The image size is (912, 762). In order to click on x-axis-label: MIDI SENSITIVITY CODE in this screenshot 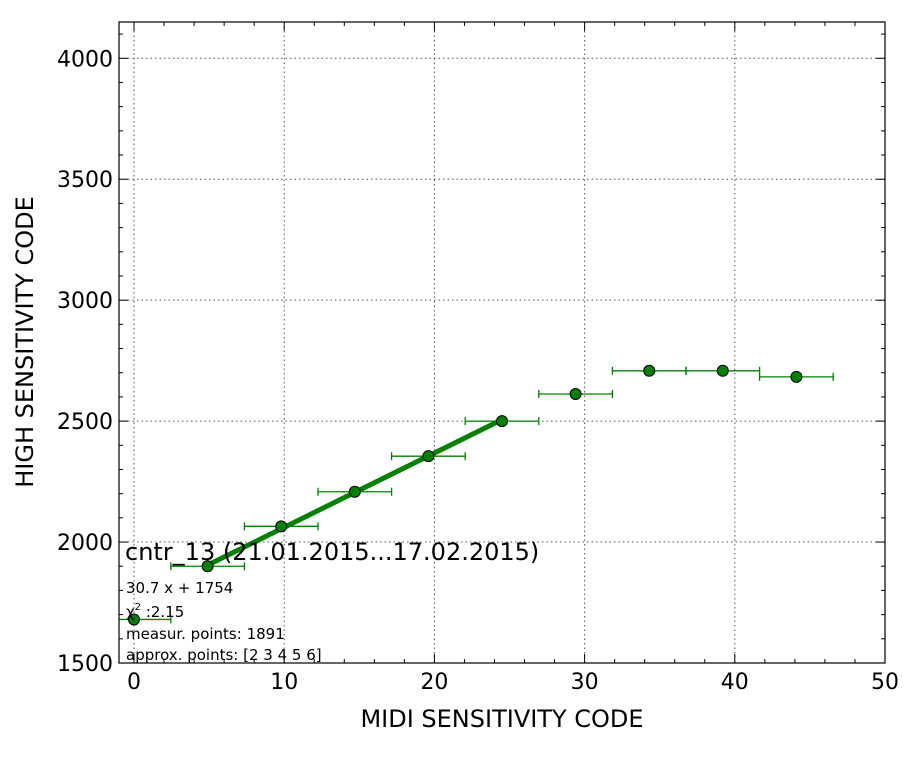, I will do `click(501, 719)`.